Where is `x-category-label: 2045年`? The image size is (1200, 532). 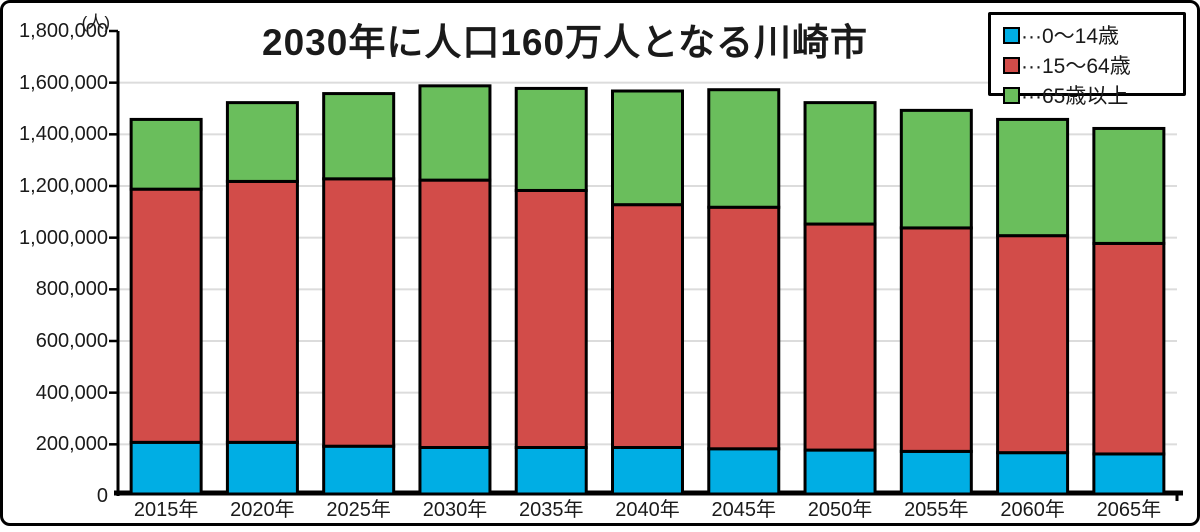
x-category-label: 2045年 is located at coordinates (744, 510).